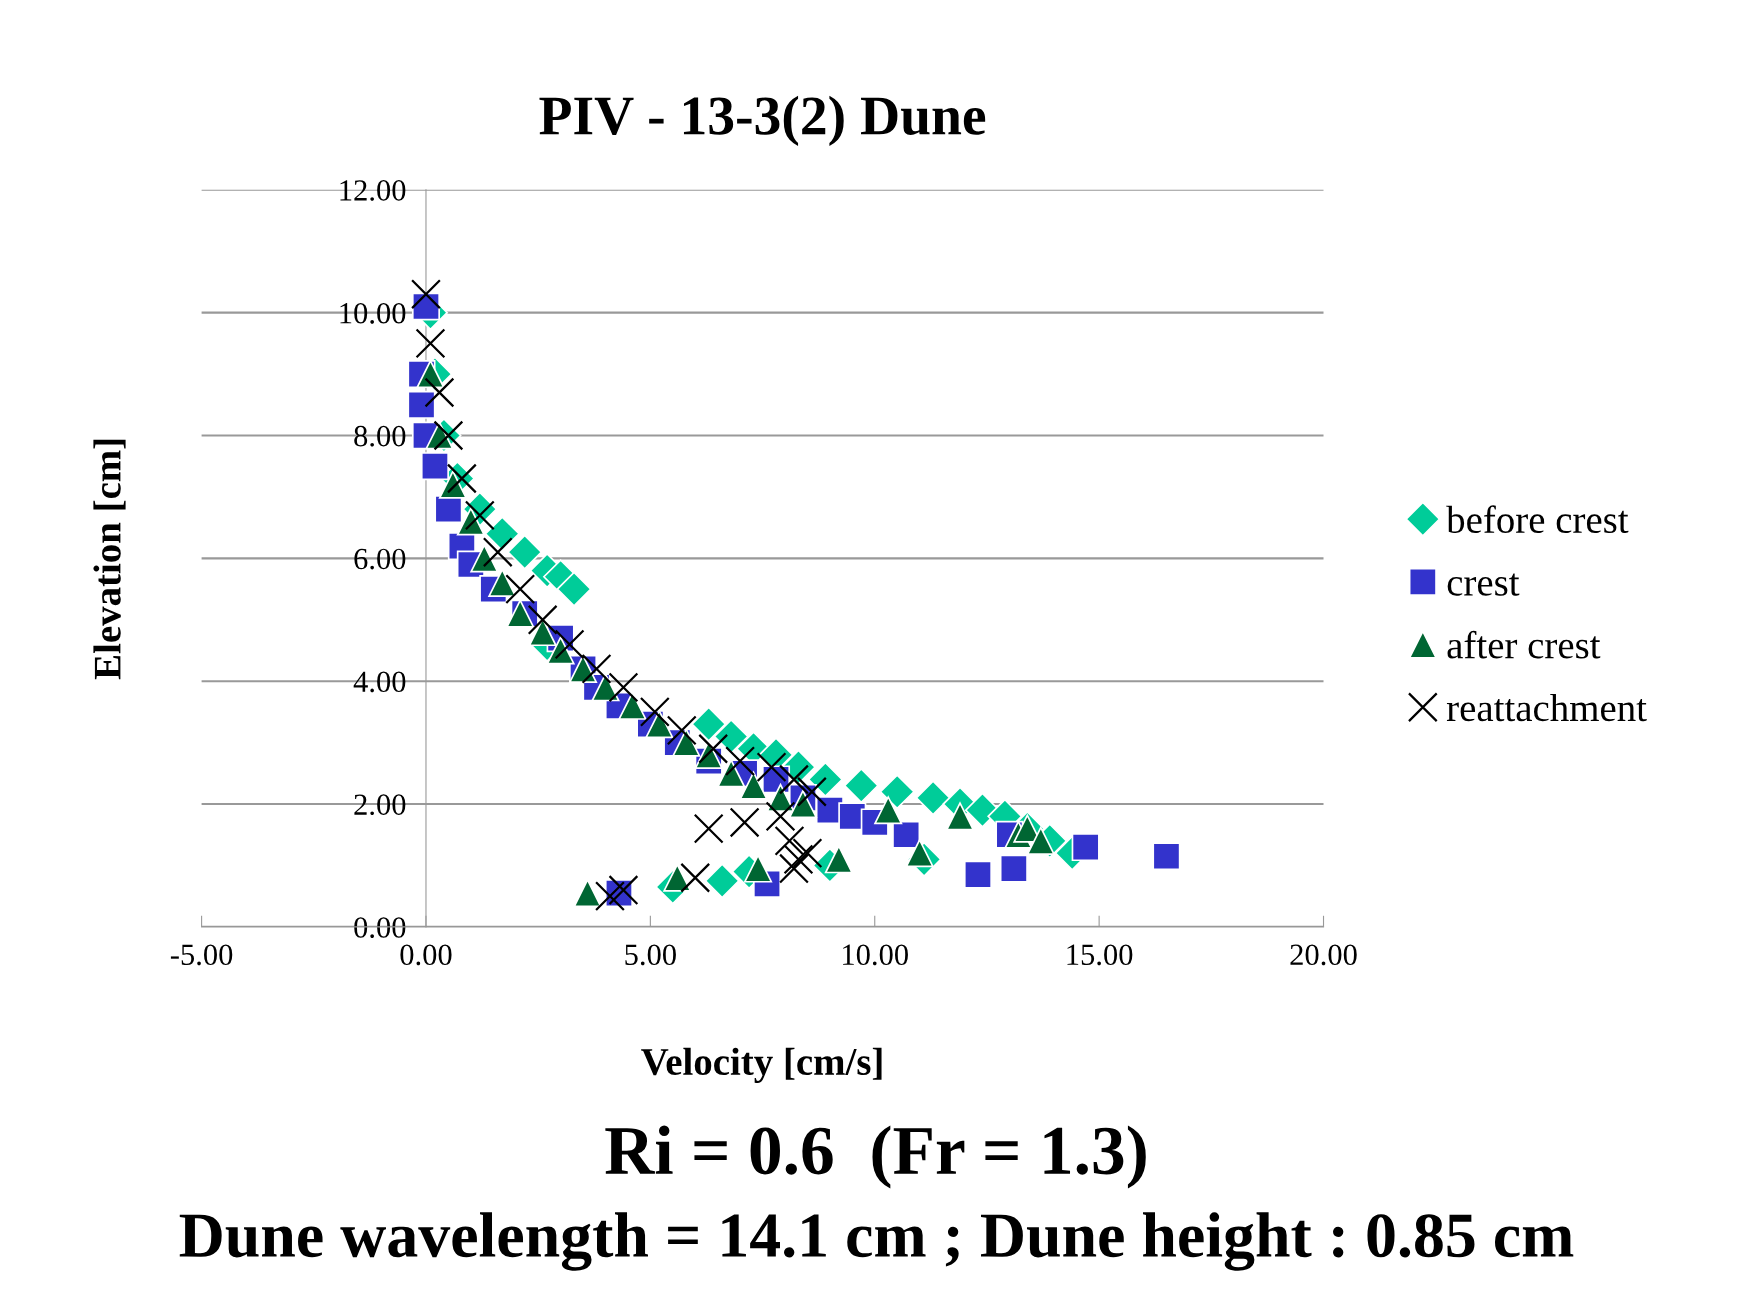 This screenshot has height=1300, width=1753. Describe the element at coordinates (109, 559) in the screenshot. I see `y-axis-title: Elevation [cm]` at that location.